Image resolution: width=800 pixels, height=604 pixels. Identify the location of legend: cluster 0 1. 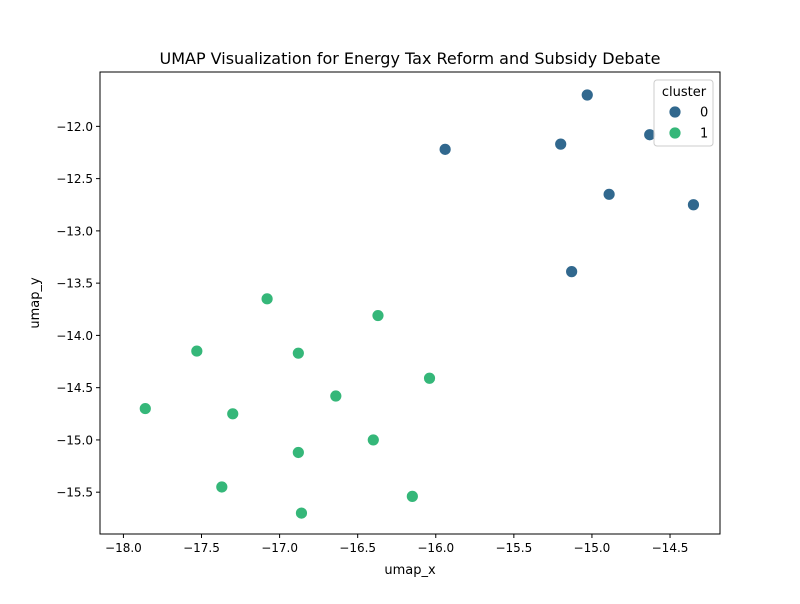
(683, 113).